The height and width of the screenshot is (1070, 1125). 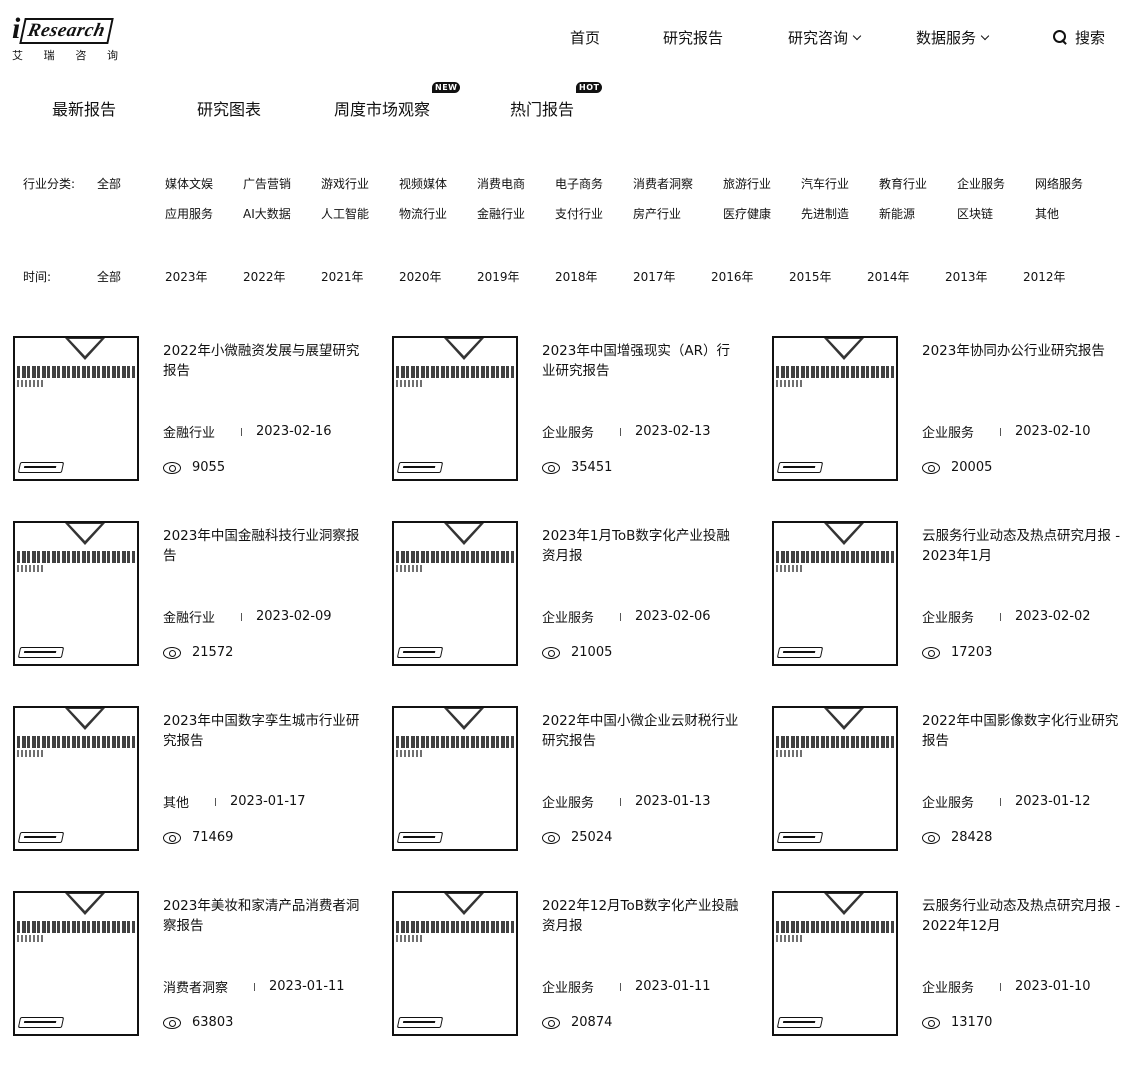 What do you see at coordinates (1044, 277) in the screenshot?
I see `time-option: 2012年` at bounding box center [1044, 277].